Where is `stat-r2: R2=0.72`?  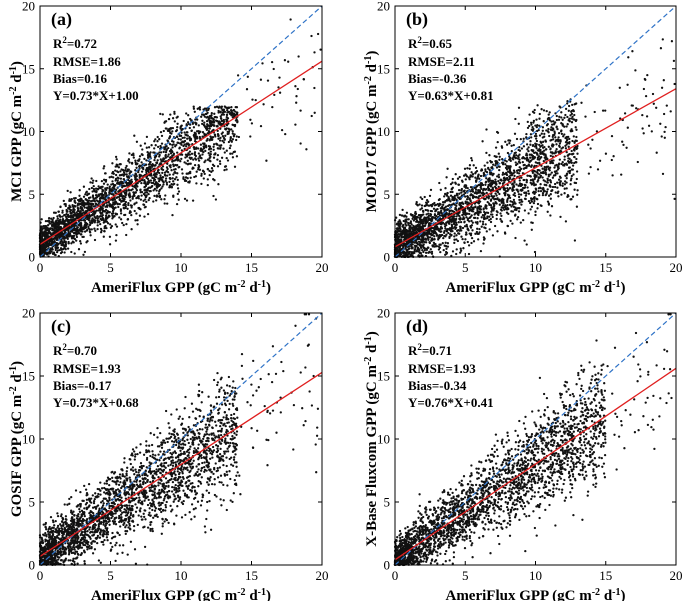 stat-r2: R2=0.72 is located at coordinates (75, 43).